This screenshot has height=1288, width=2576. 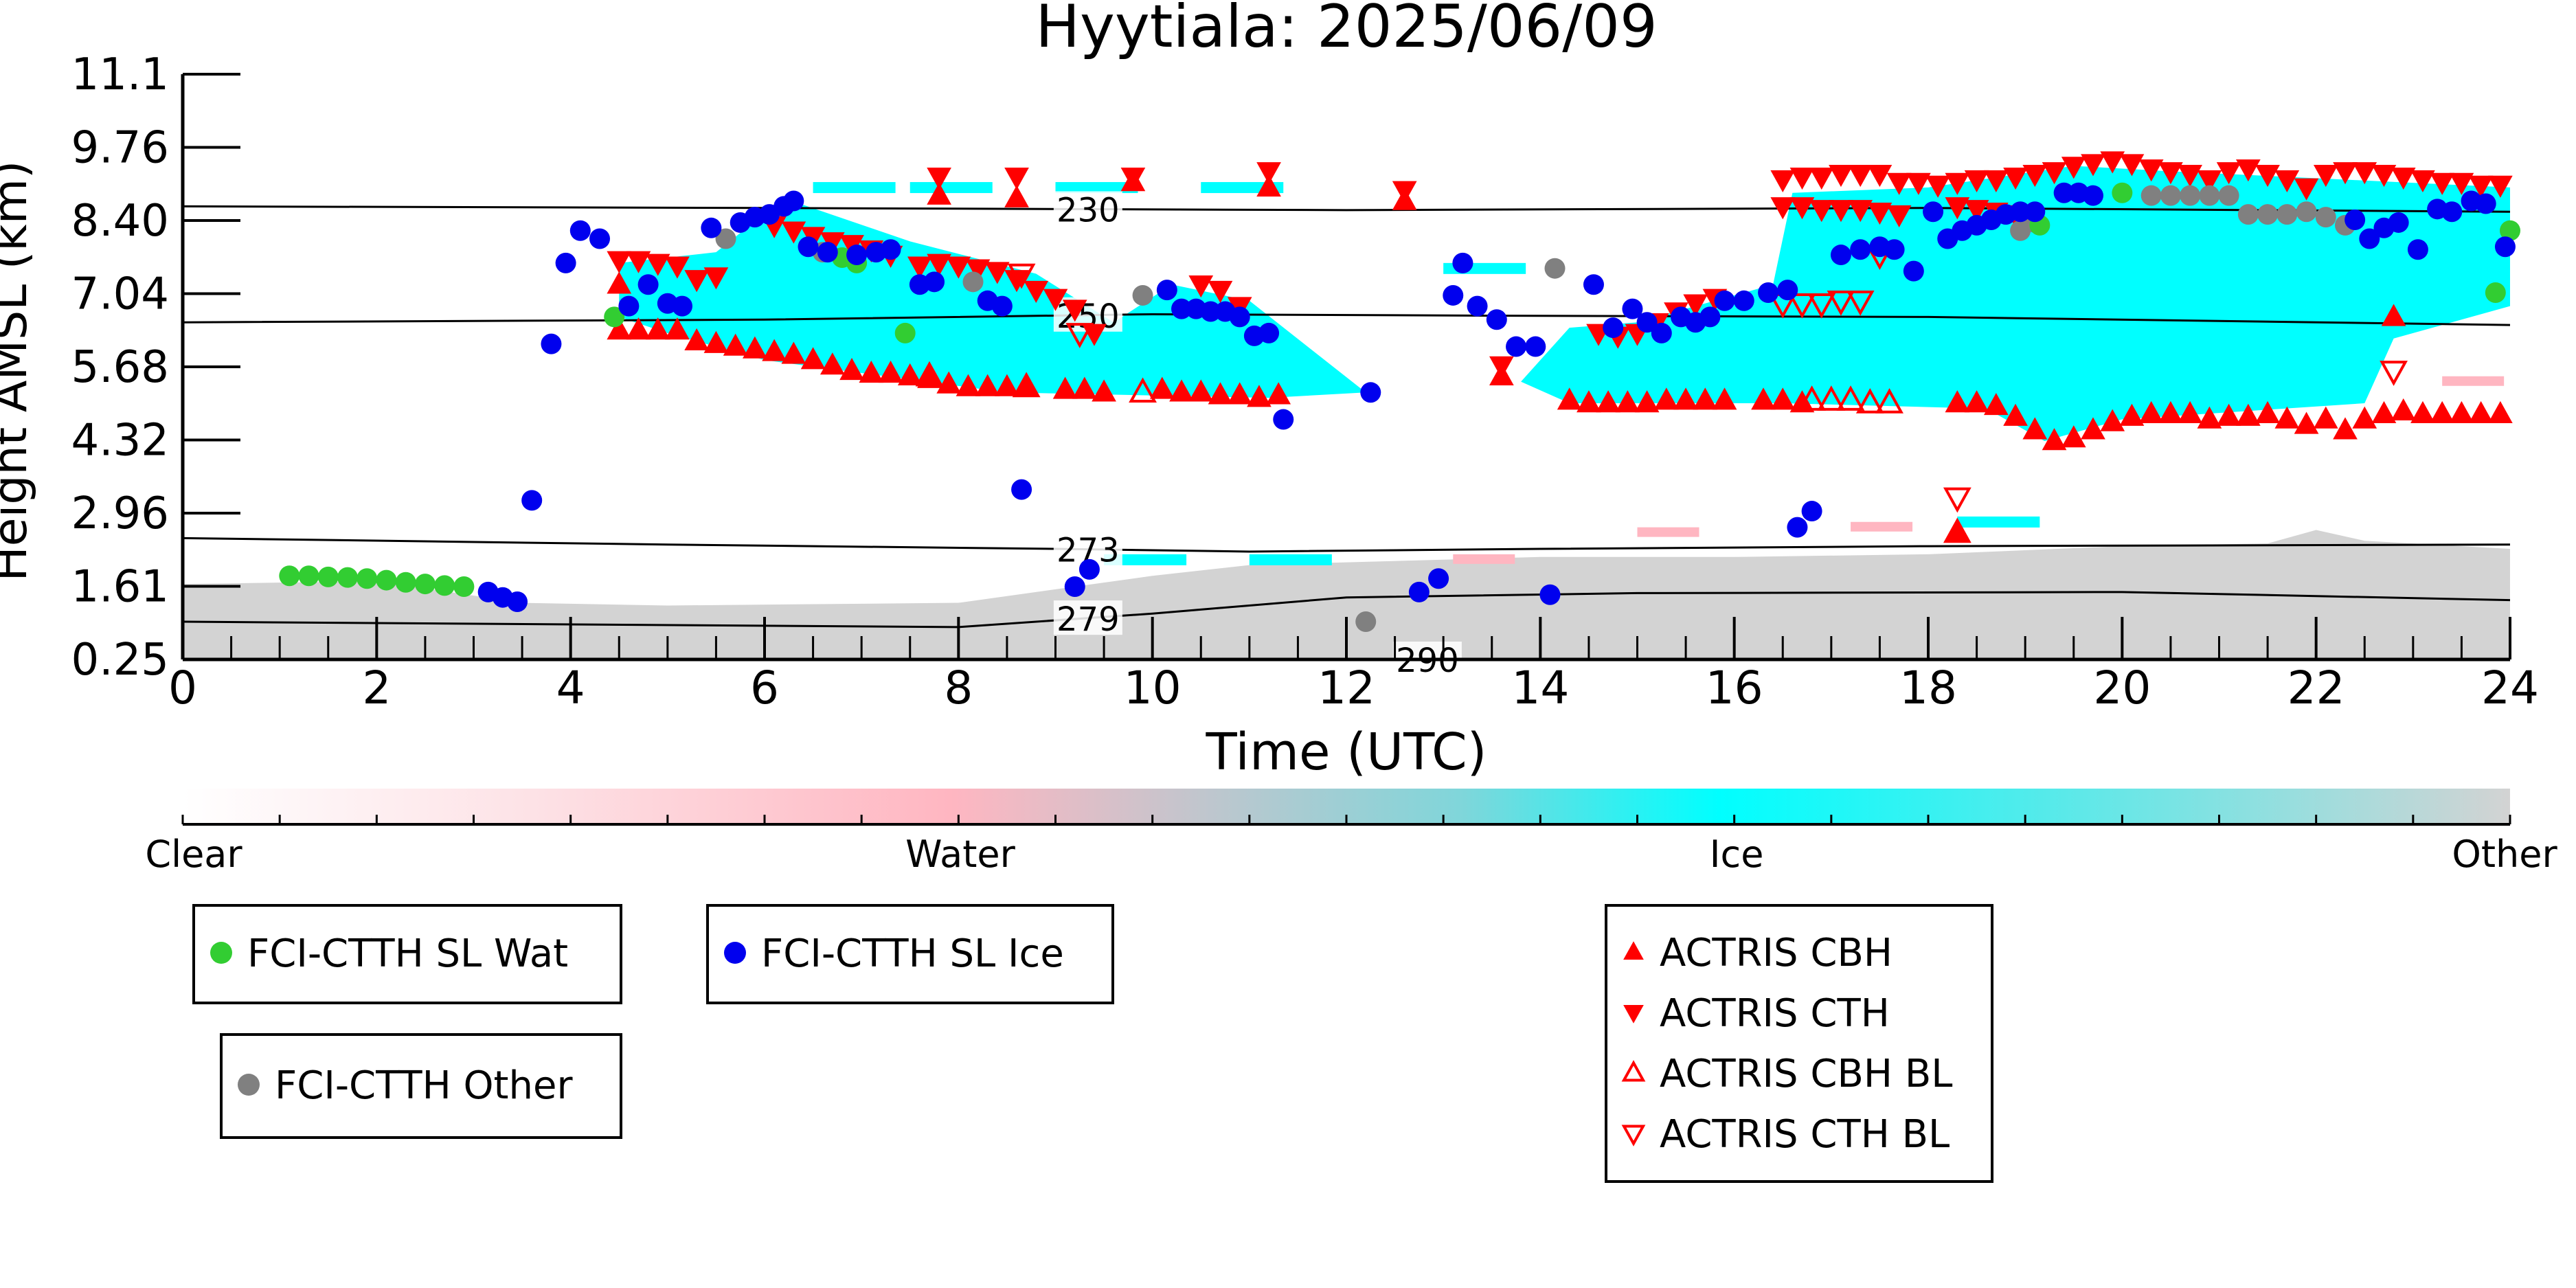 I want to click on colorbar-label-ice: Ice, so click(x=1737, y=854).